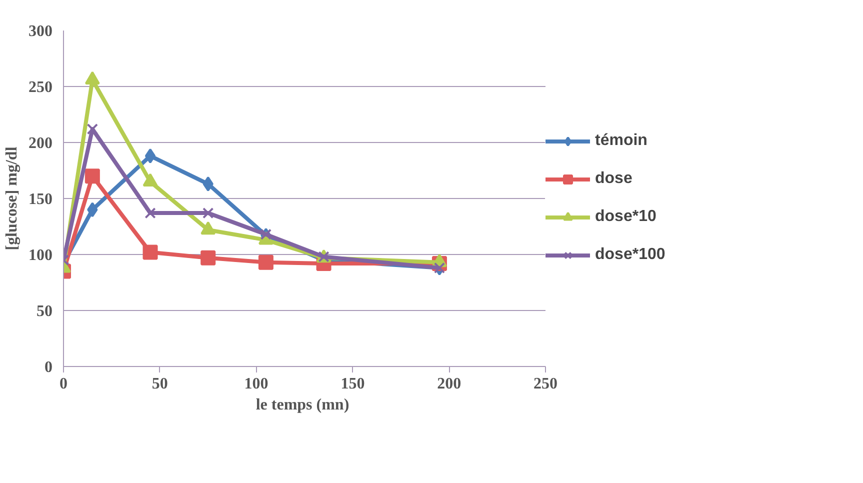  I want to click on x-tick-label: 250, so click(546, 384).